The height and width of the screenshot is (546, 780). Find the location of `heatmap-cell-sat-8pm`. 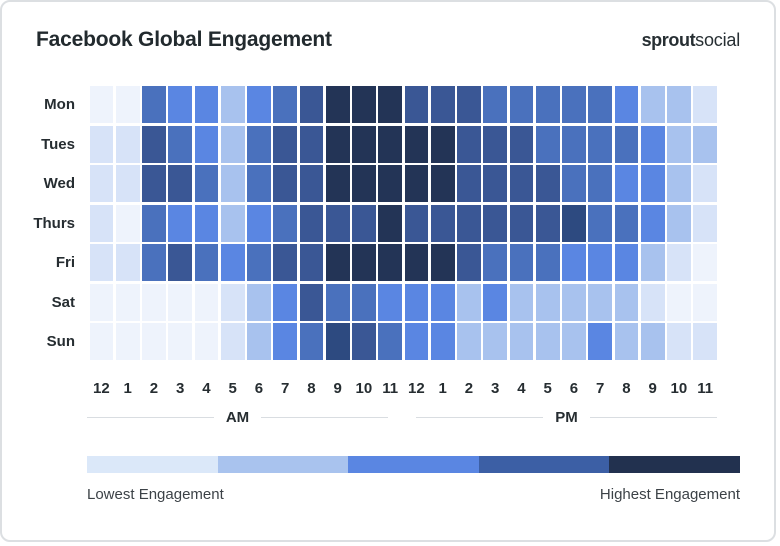

heatmap-cell-sat-8pm is located at coordinates (626, 302).